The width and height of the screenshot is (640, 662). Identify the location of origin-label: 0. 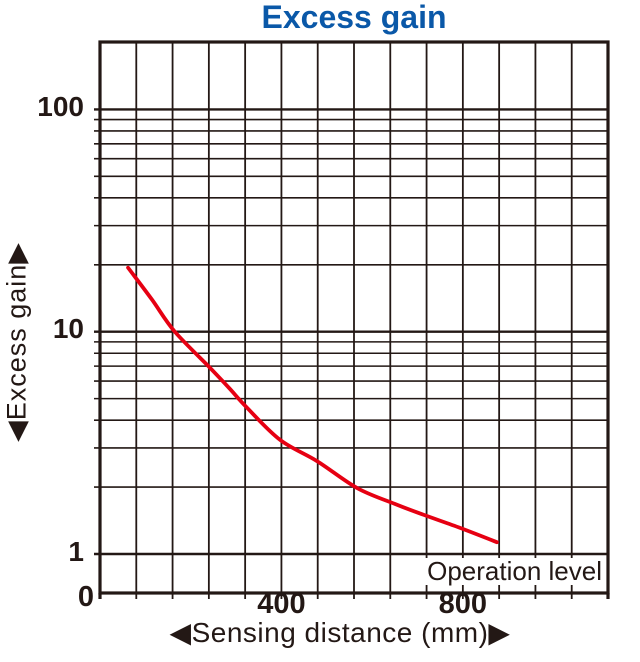
(85, 597).